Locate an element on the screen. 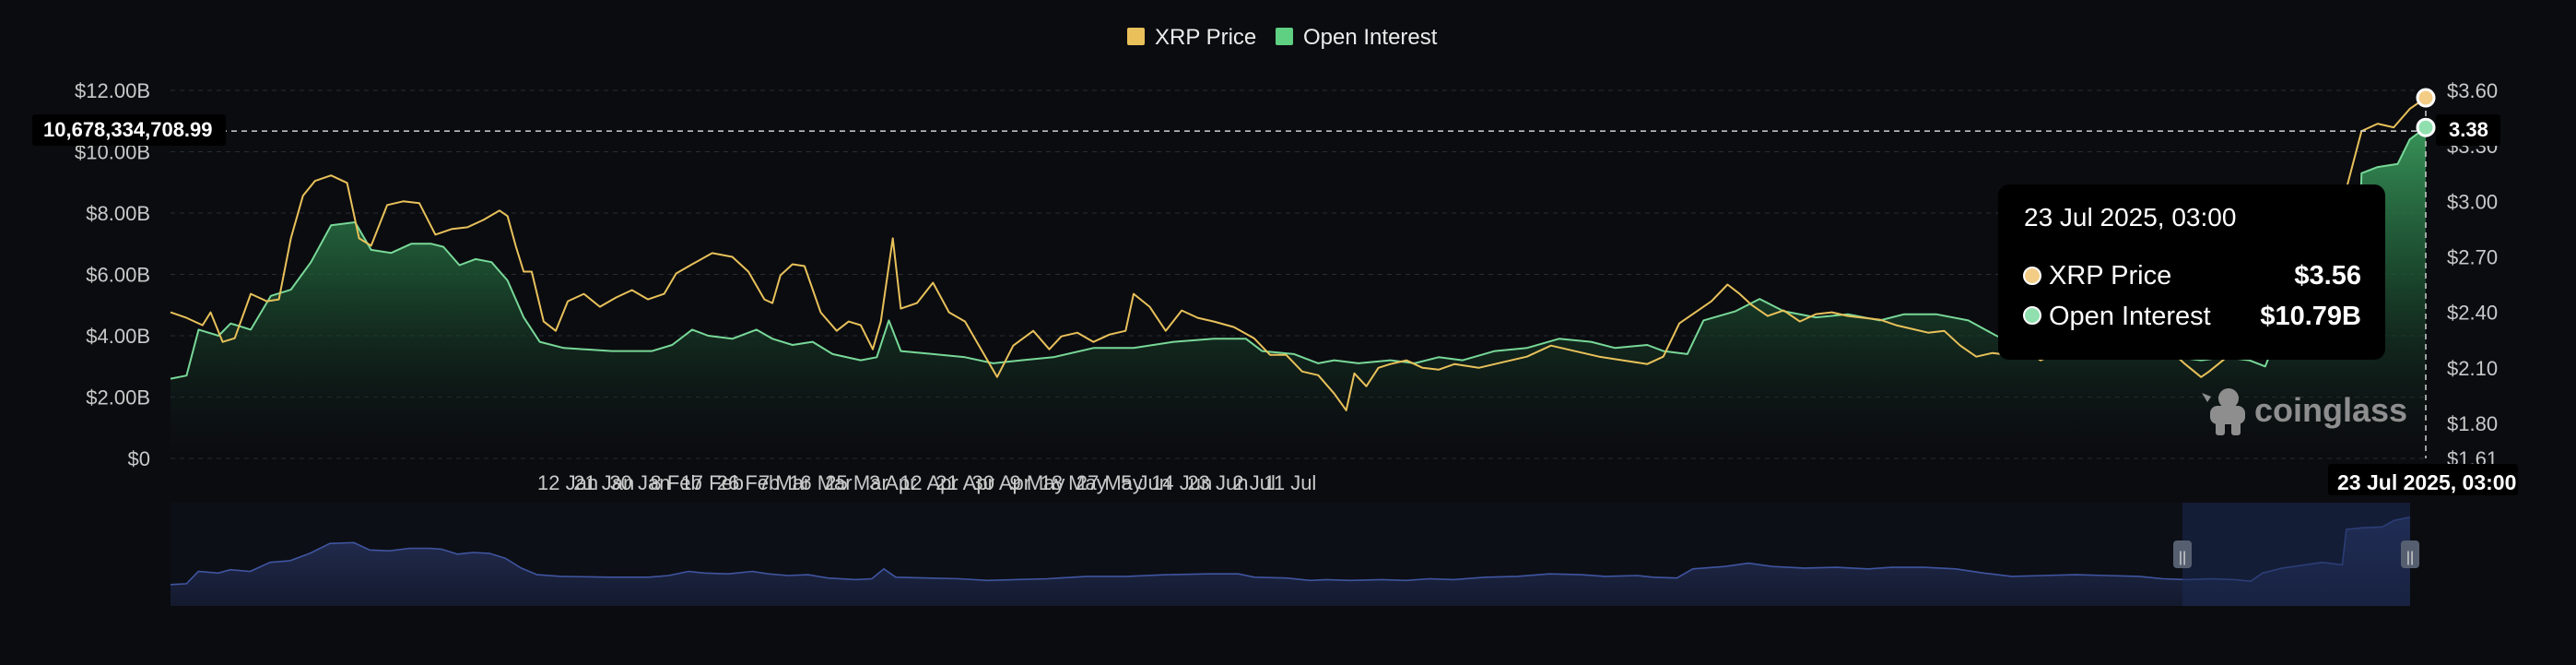  right-axis: $1.61$1.80$2.10$2.40$2.70$3.00$3.30$3.60 is located at coordinates (2472, 275).